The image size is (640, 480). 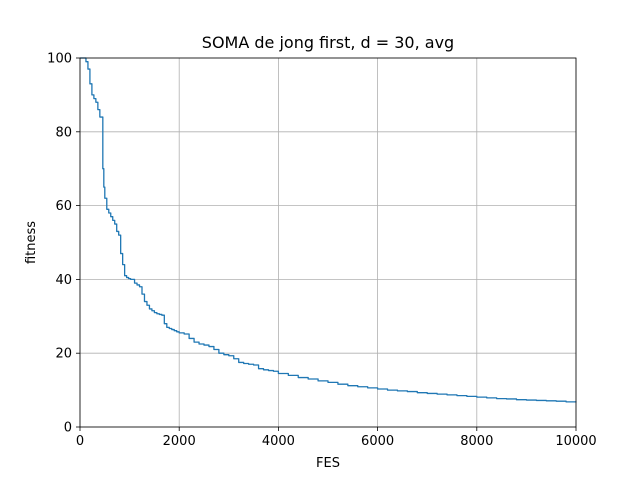 I want to click on x-axis-label: FES, so click(x=328, y=463).